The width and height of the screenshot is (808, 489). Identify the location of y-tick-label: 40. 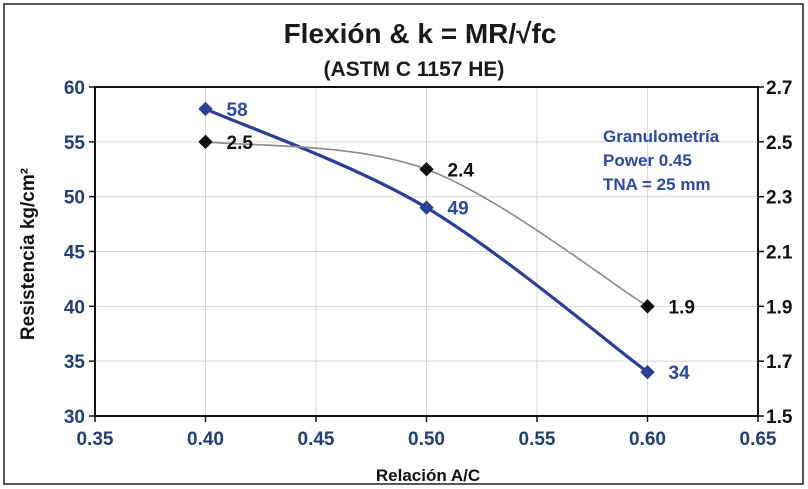
(74, 307).